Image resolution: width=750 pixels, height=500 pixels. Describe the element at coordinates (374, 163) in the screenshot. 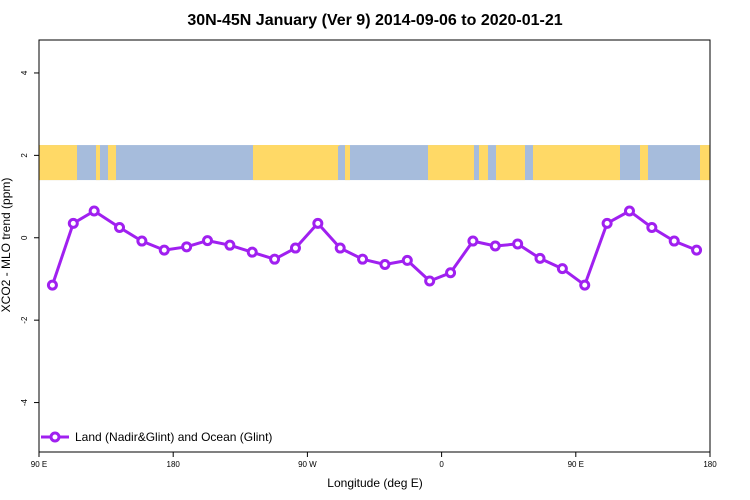

I see `world-map-band` at that location.